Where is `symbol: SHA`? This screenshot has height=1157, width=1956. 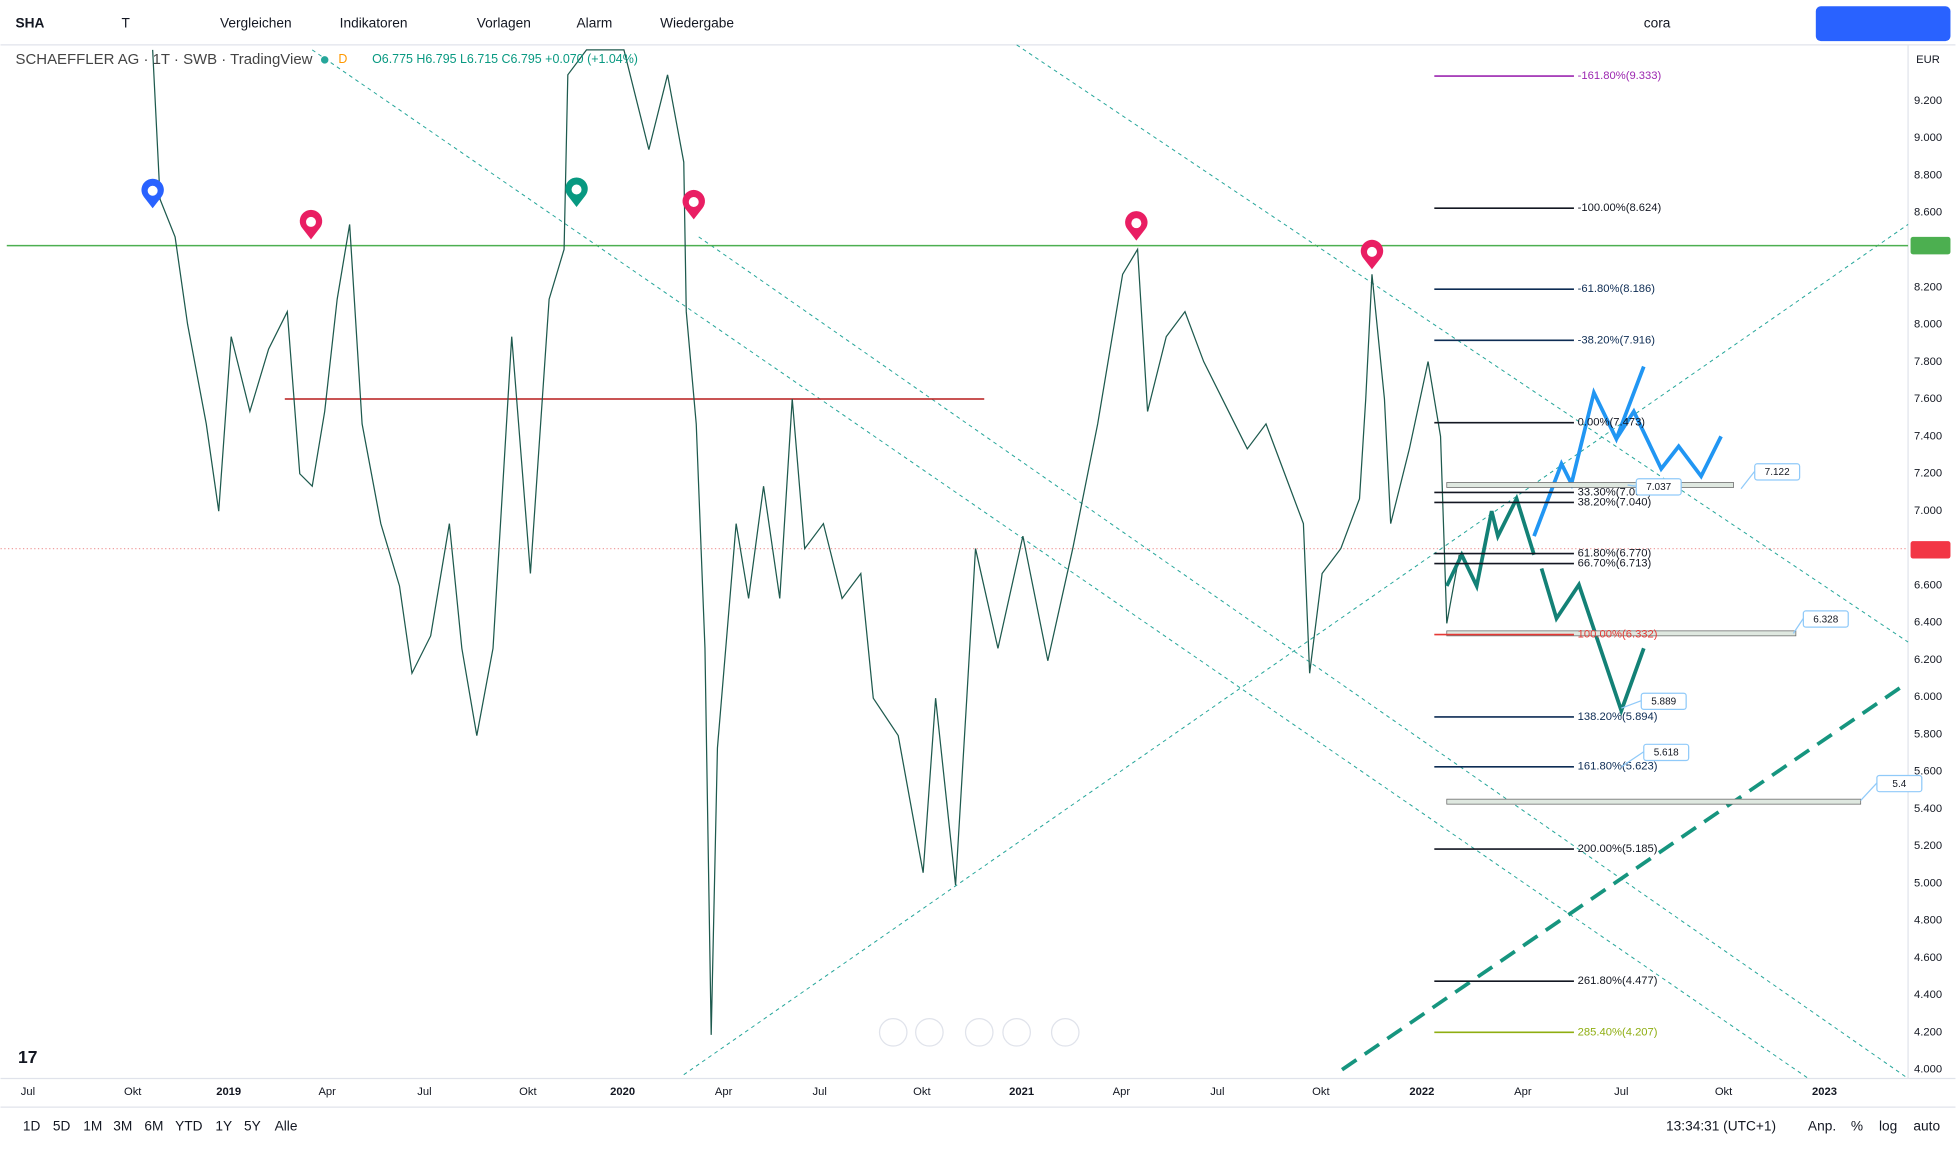 symbol: SHA is located at coordinates (30, 22).